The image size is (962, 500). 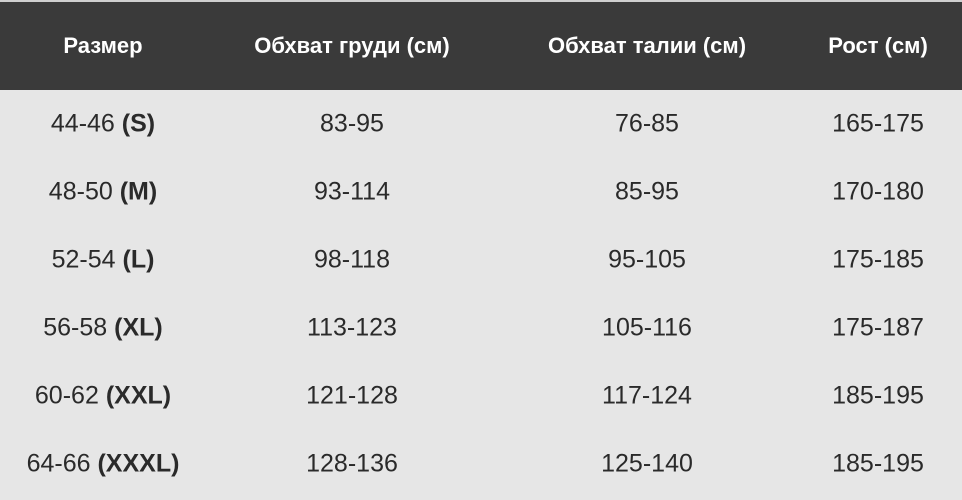 I want to click on size-cell: 44-46 (S), so click(x=103, y=124).